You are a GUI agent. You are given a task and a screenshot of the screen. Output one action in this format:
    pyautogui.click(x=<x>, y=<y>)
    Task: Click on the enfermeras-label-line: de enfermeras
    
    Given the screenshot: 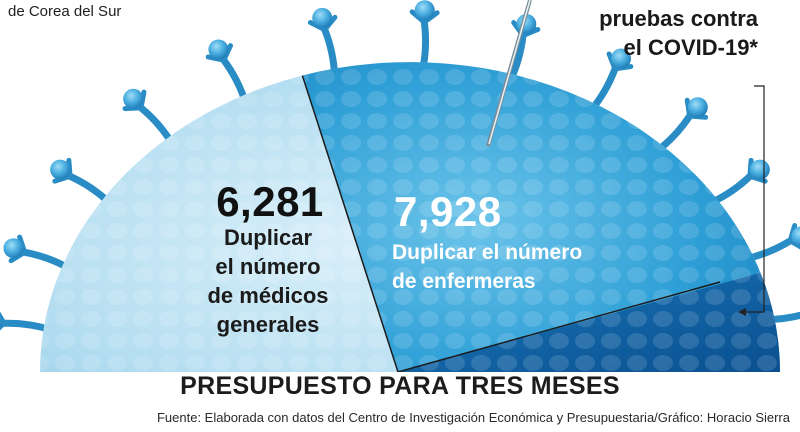 What is the action you would take?
    pyautogui.click(x=464, y=281)
    